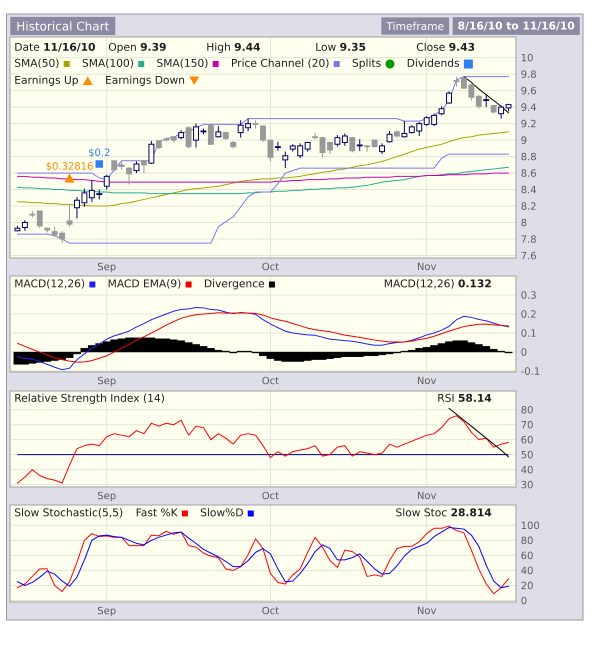 This screenshot has height=647, width=594. Describe the element at coordinates (99, 153) in the screenshot. I see `annotation: $0.2` at that location.